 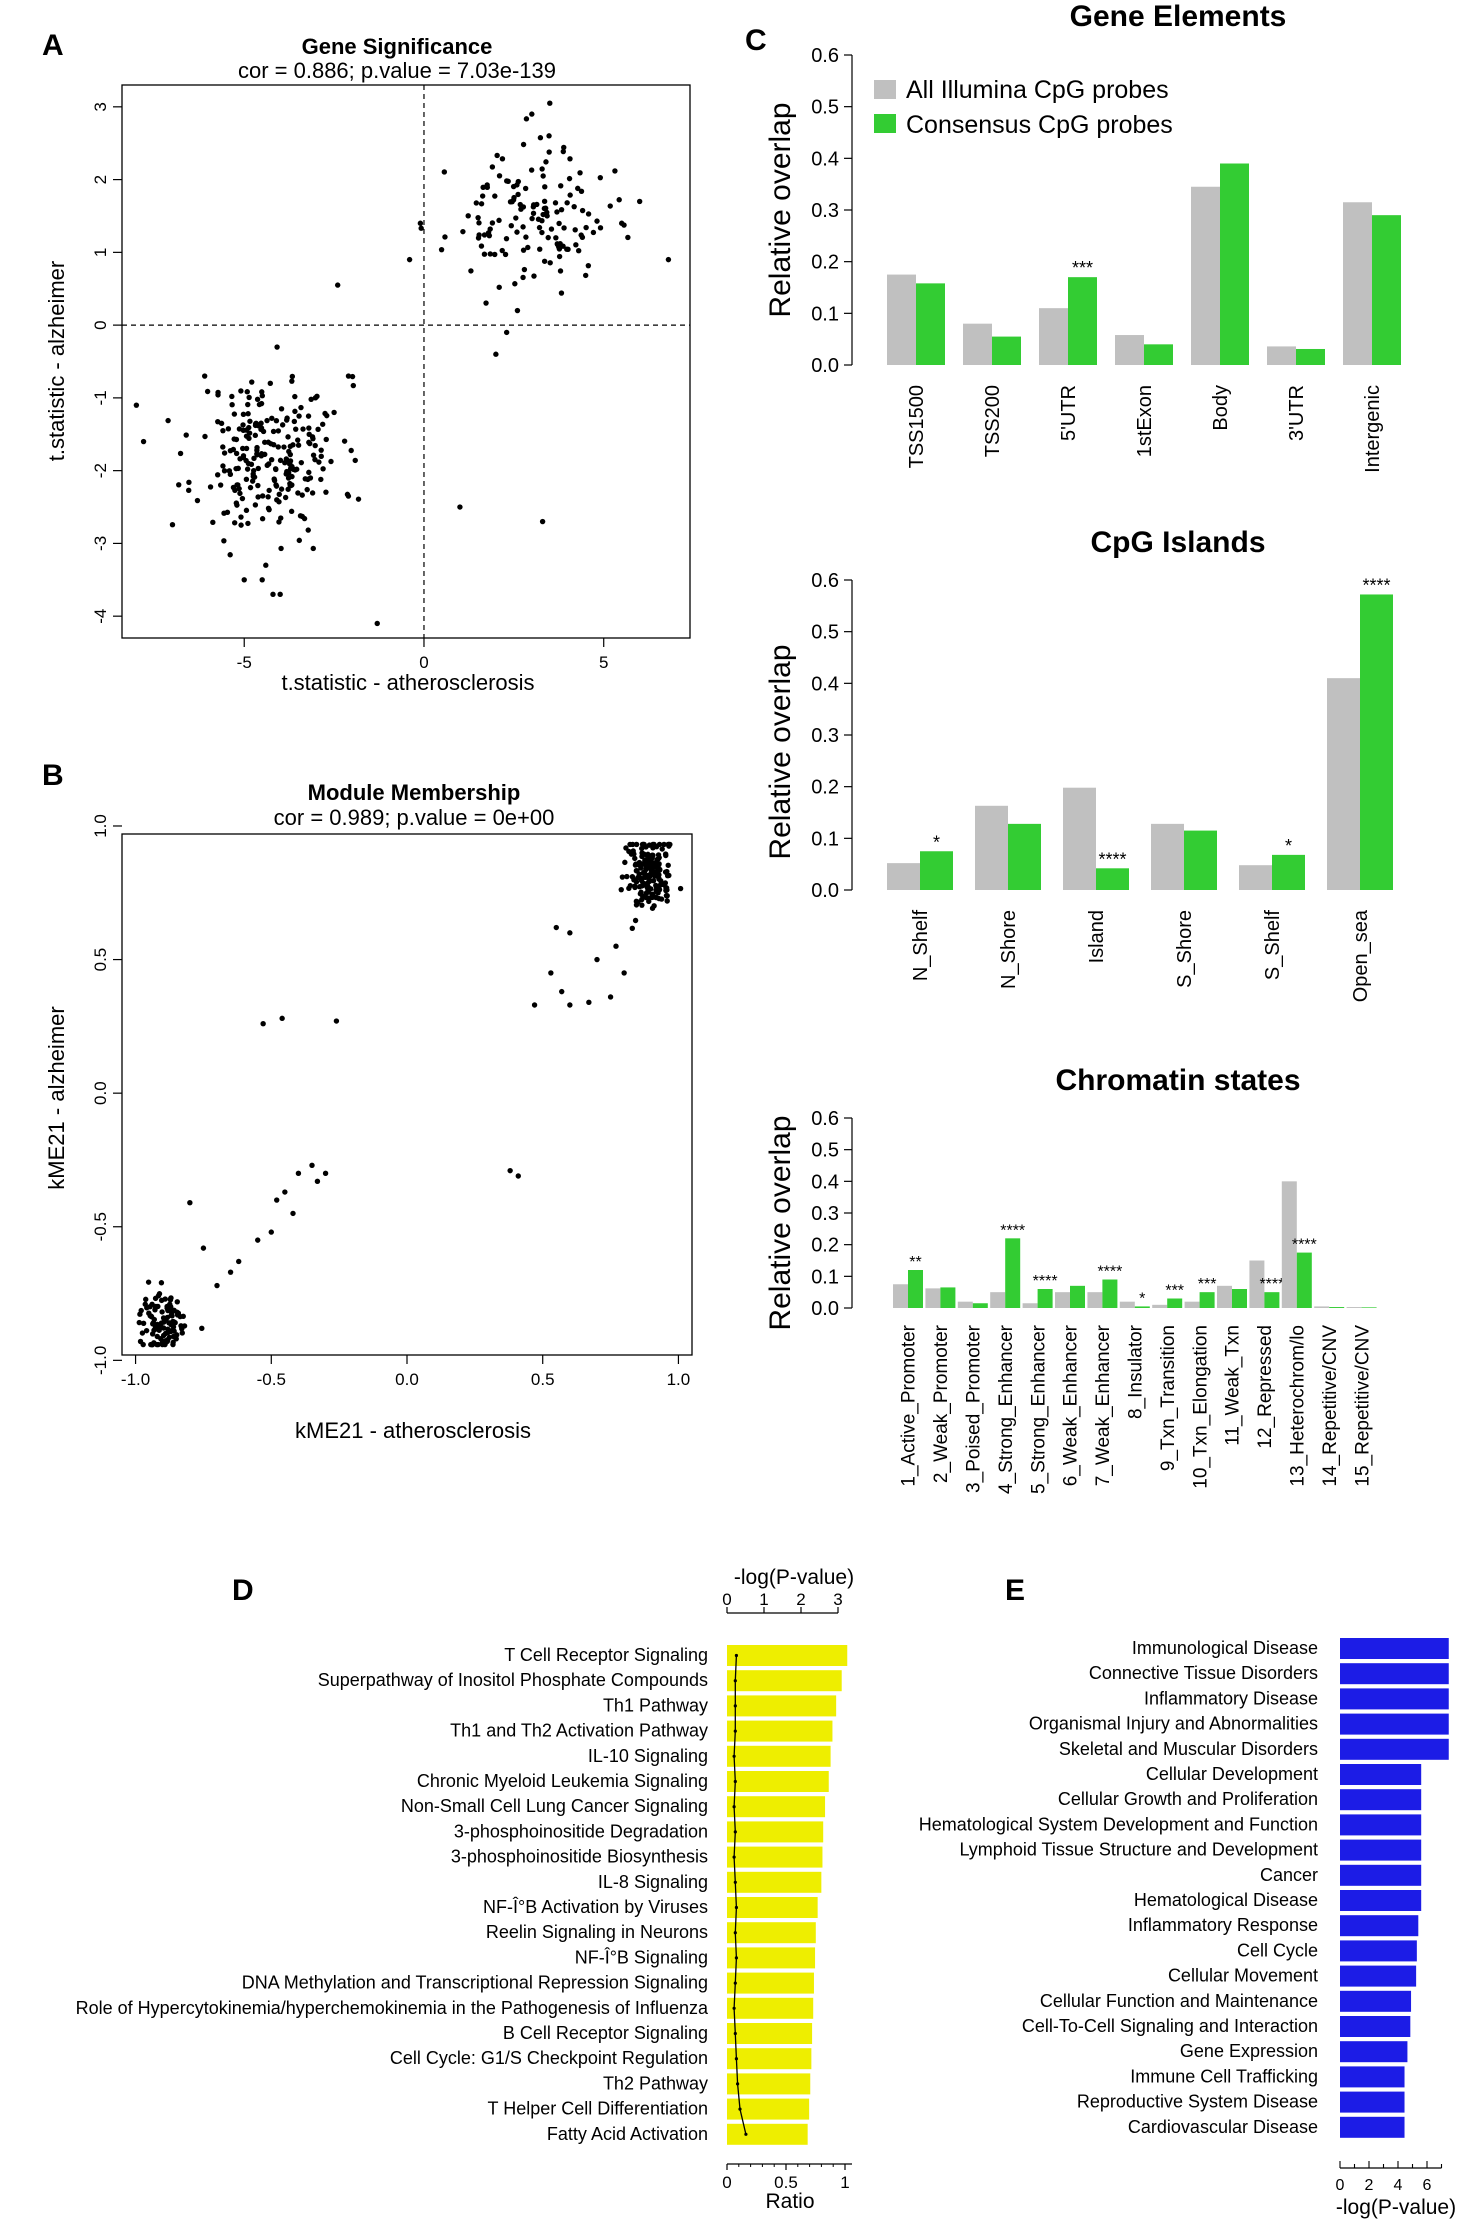 I want to click on gene-elements-title: Gene Elements, so click(x=1178, y=16).